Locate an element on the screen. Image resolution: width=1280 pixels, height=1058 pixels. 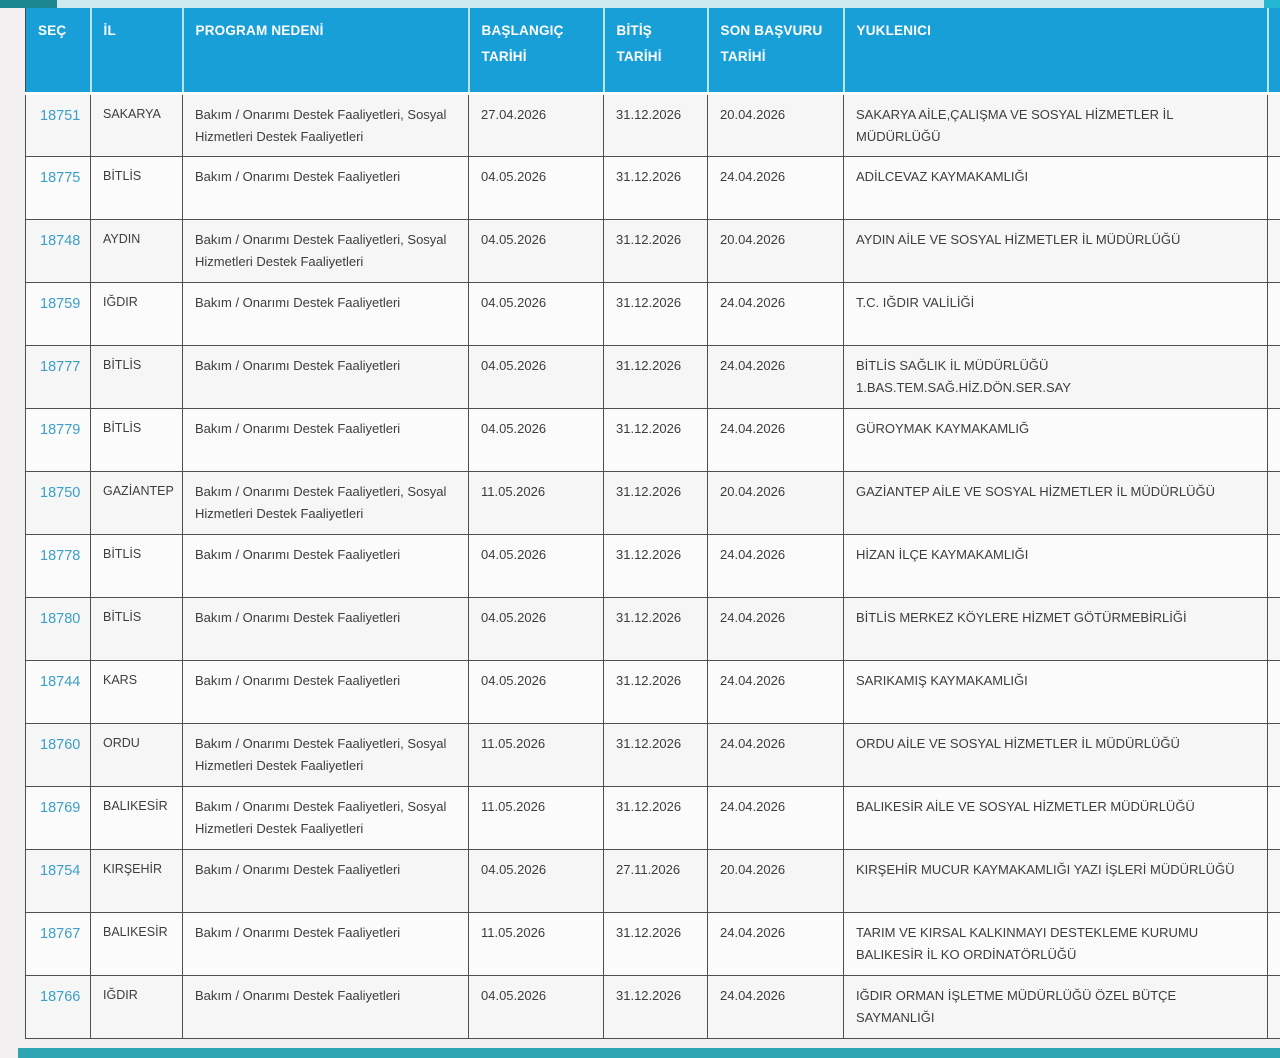
column-header-yuklenici: YUKLENICI is located at coordinates (1055, 51).